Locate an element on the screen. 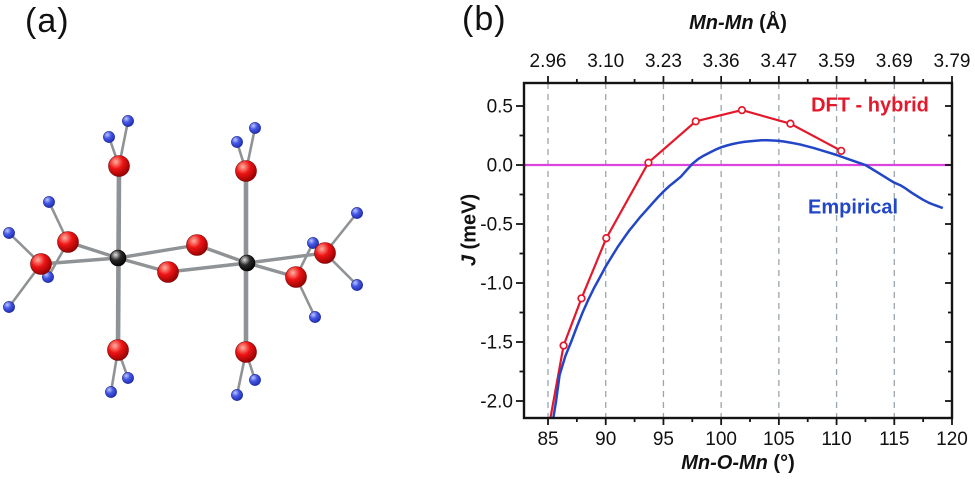 This screenshot has height=484, width=975. tick-label: 110 is located at coordinates (836, 439).